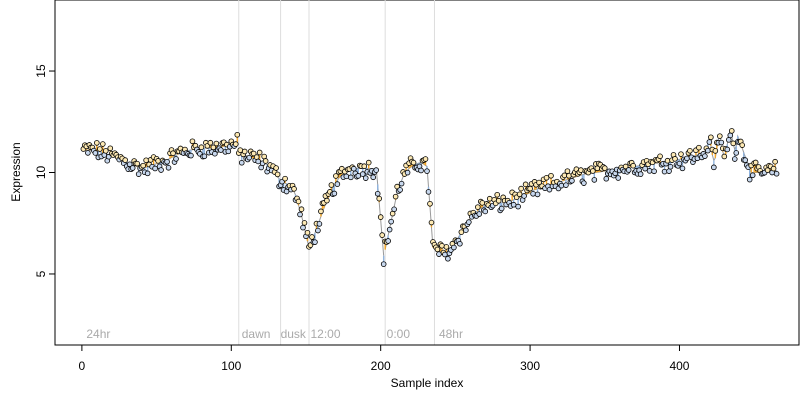 Image resolution: width=800 pixels, height=400 pixels. Describe the element at coordinates (41, 173) in the screenshot. I see `y-tick-label-1: 10` at that location.